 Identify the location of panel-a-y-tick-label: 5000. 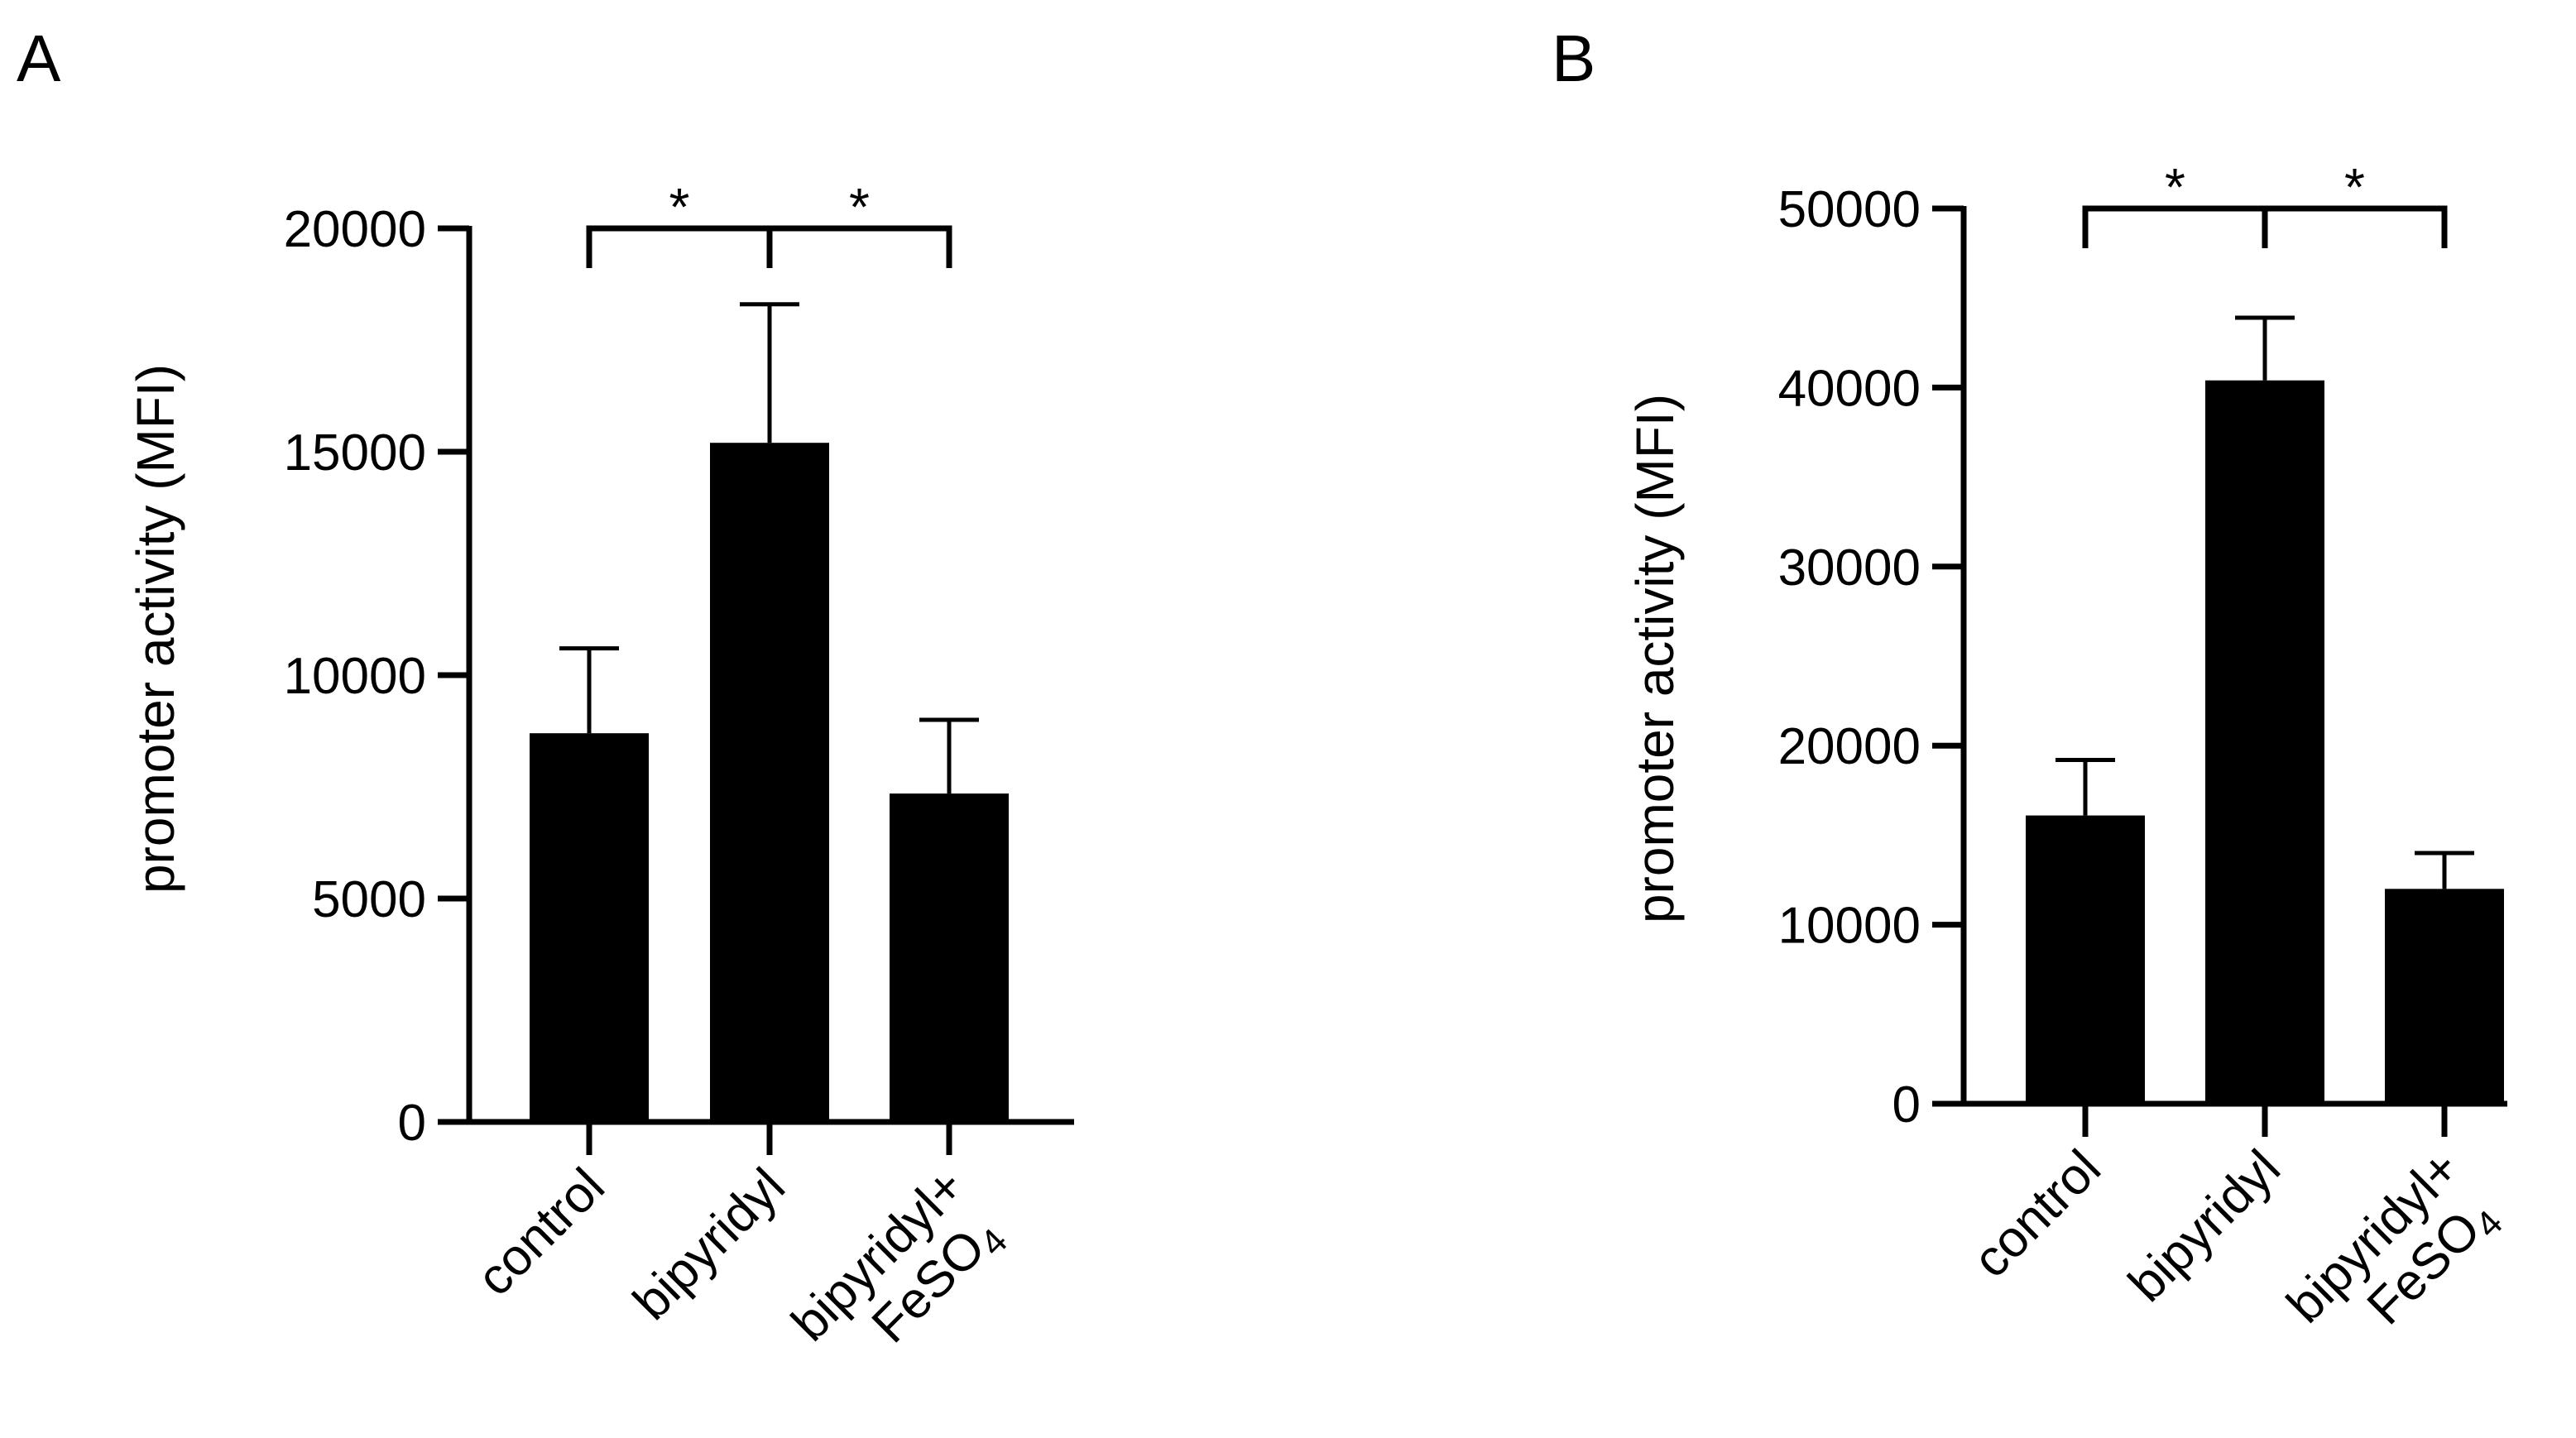
(369, 899).